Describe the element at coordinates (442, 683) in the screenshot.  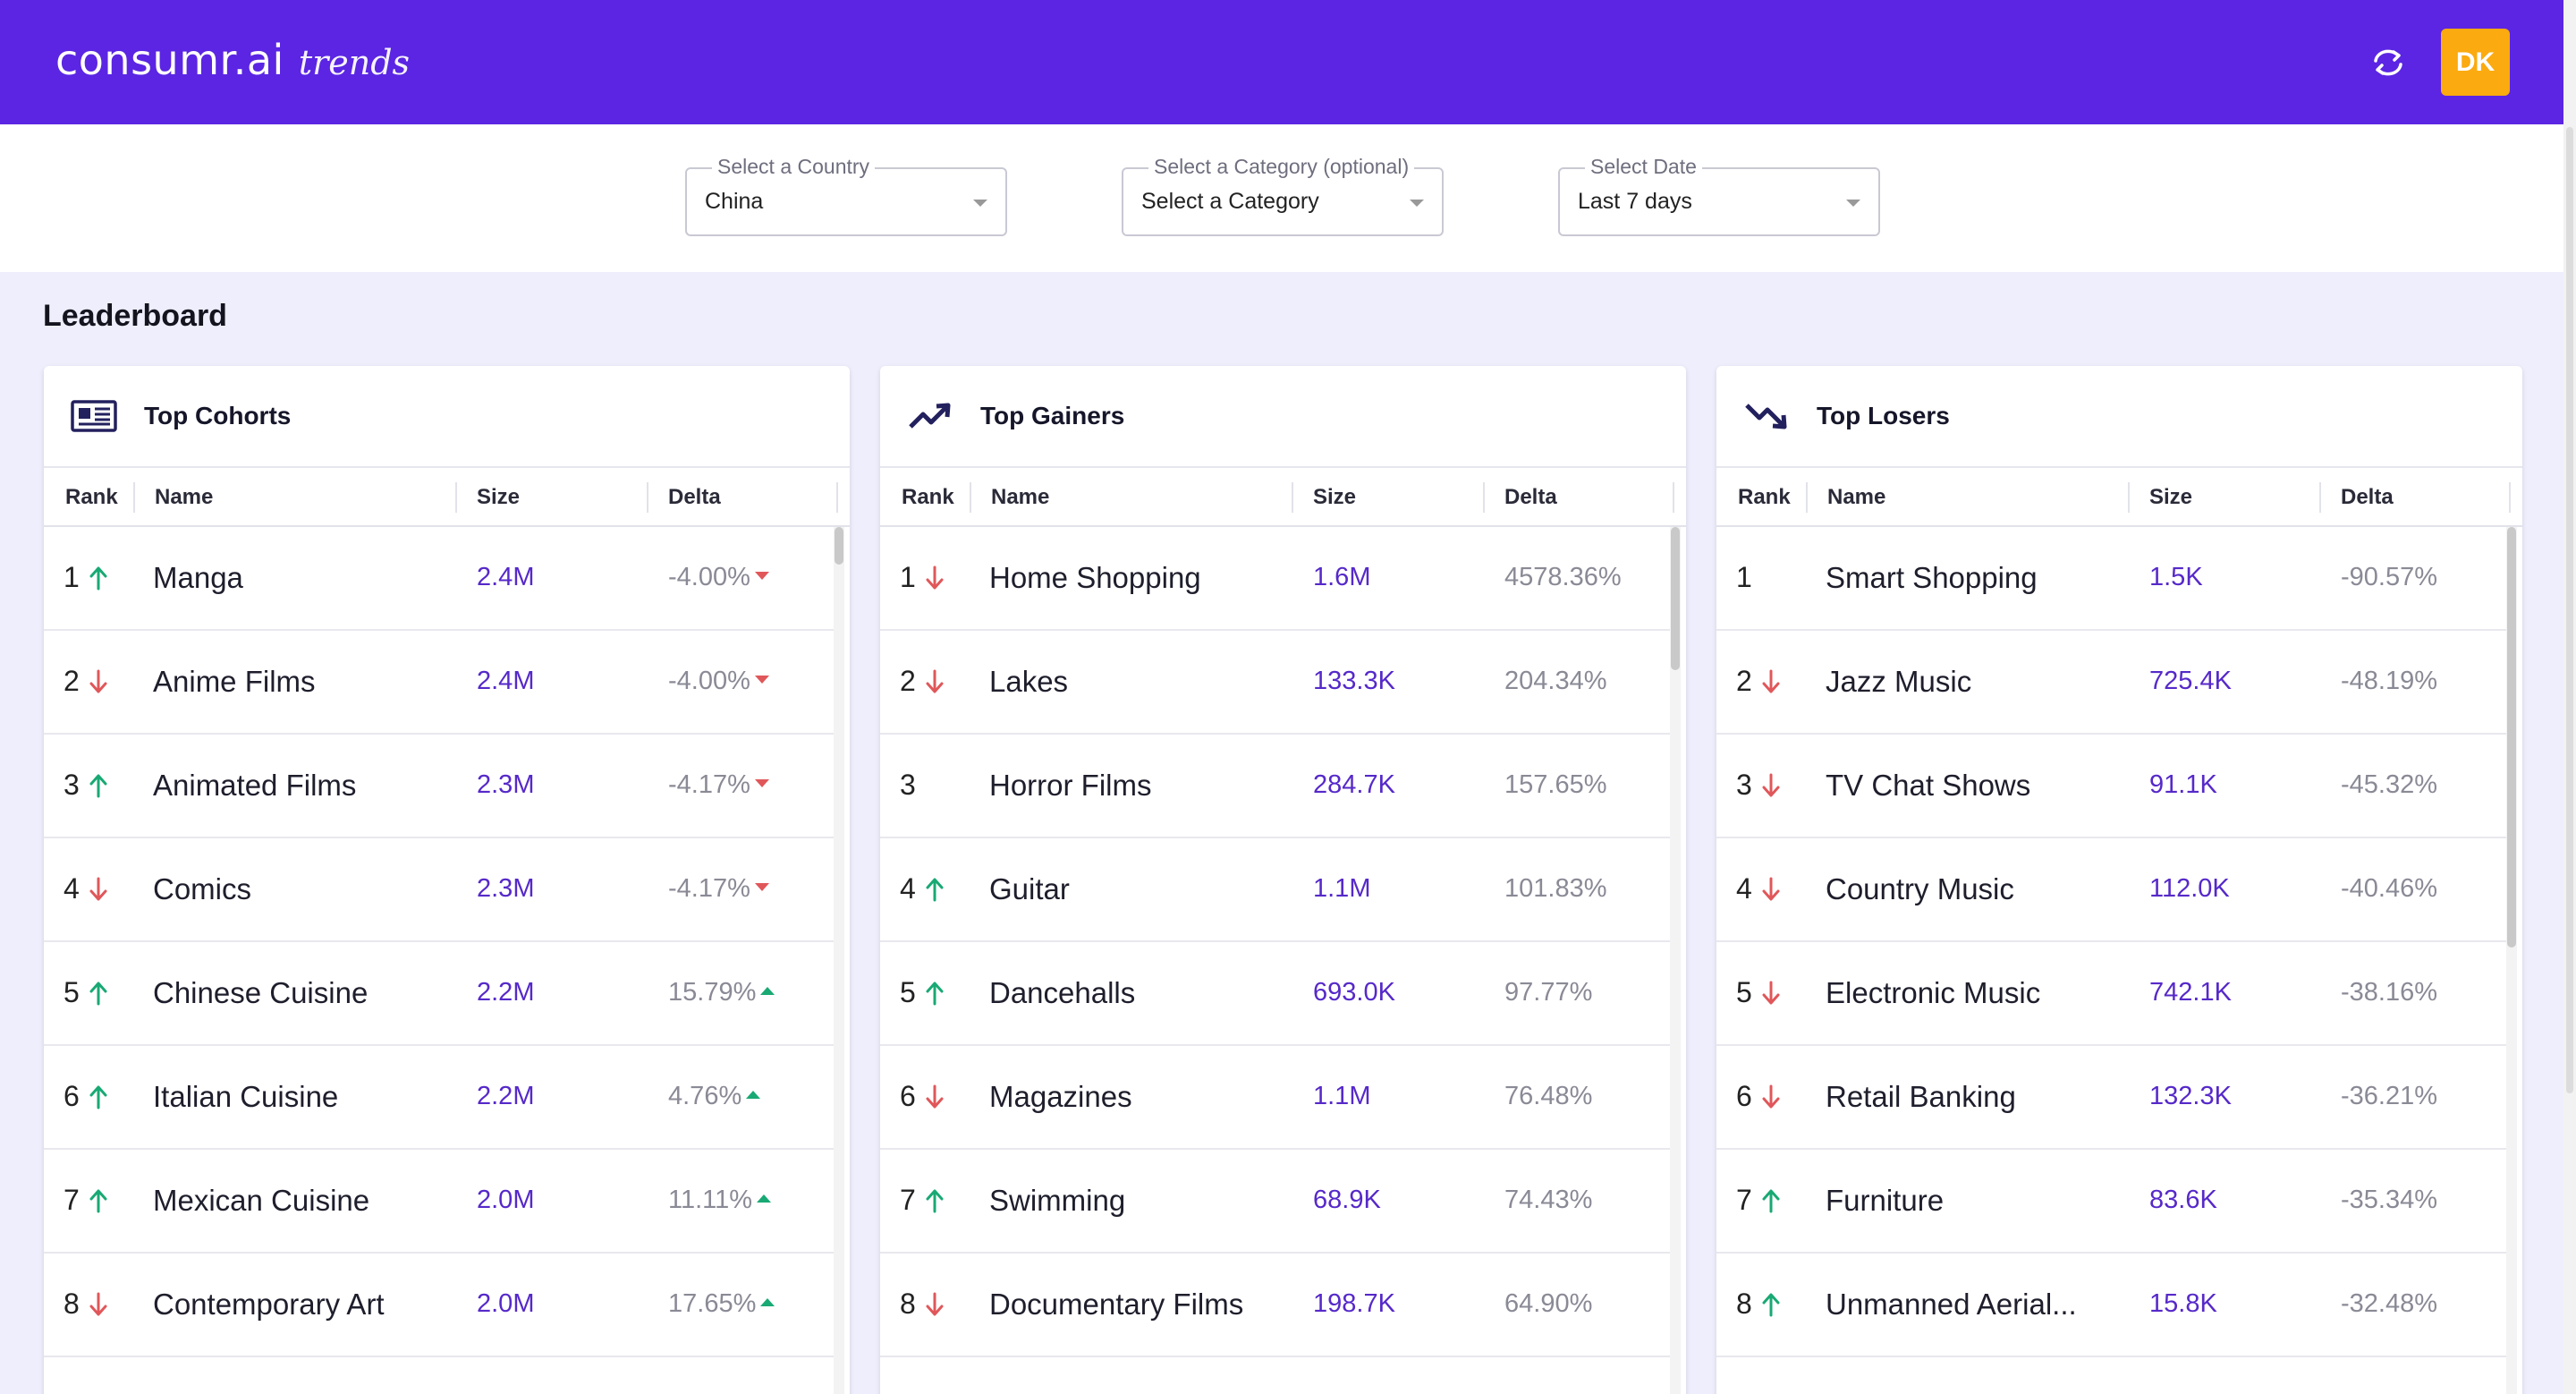
I see `table-row: 2 Anime Films 2.4M -4.00%` at that location.